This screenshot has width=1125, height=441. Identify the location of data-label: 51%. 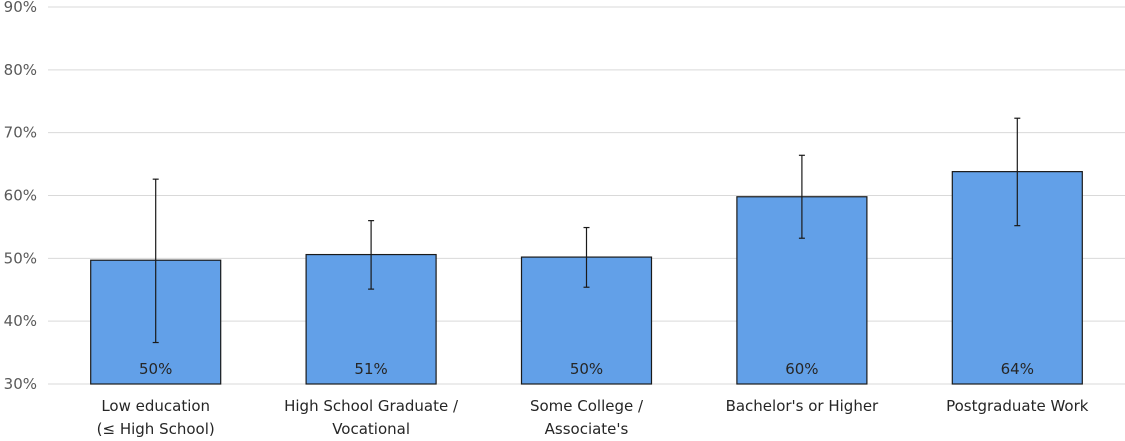
(370, 369).